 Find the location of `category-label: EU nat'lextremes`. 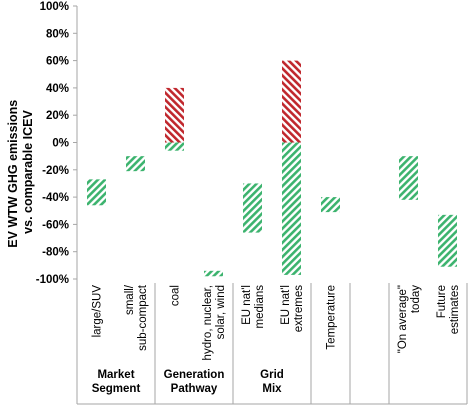

category-label: EU nat'lextremes is located at coordinates (292, 309).